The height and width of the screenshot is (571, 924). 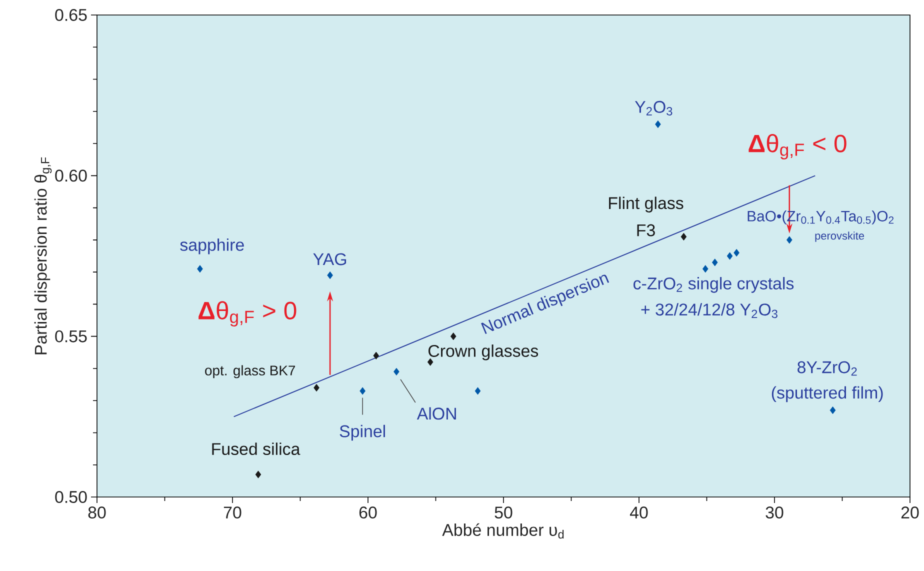 I want to click on y-tick-label: 0.60, so click(x=71, y=176).